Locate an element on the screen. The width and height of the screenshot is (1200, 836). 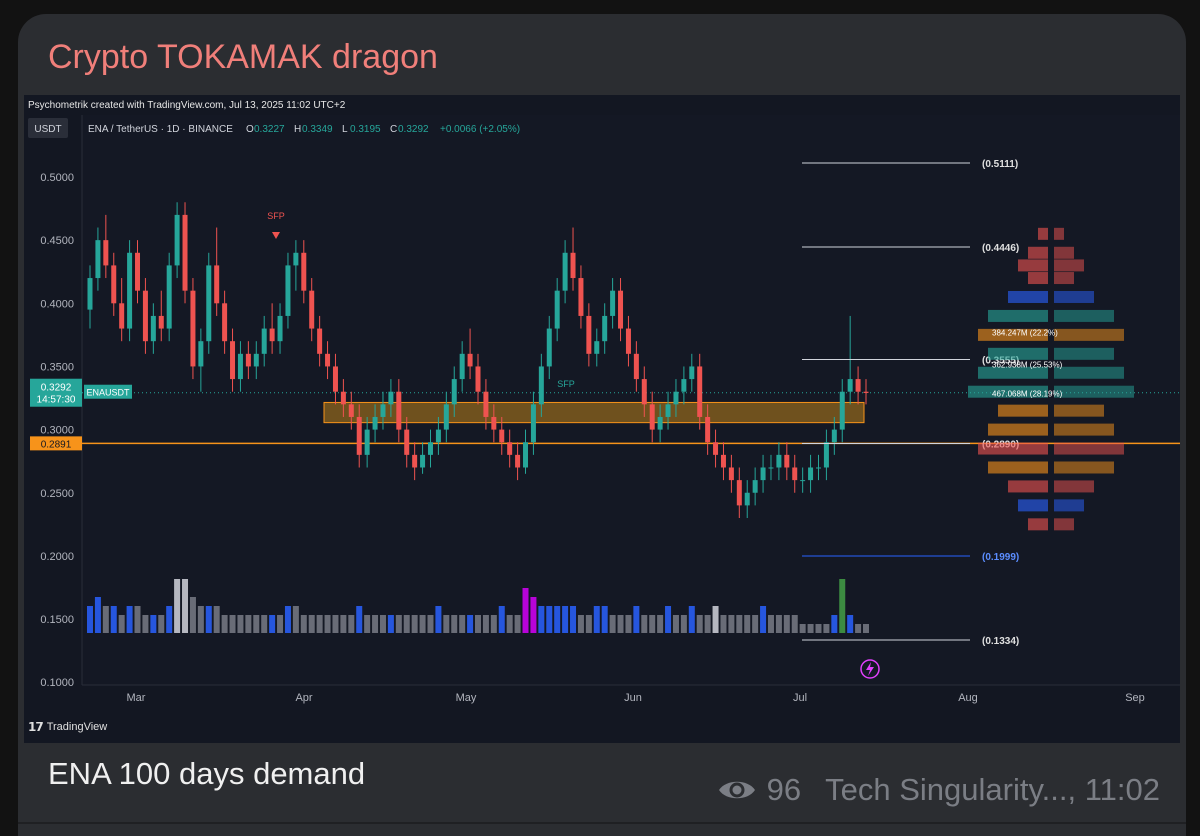
ohlc-value: 0.3227 is located at coordinates (269, 129).